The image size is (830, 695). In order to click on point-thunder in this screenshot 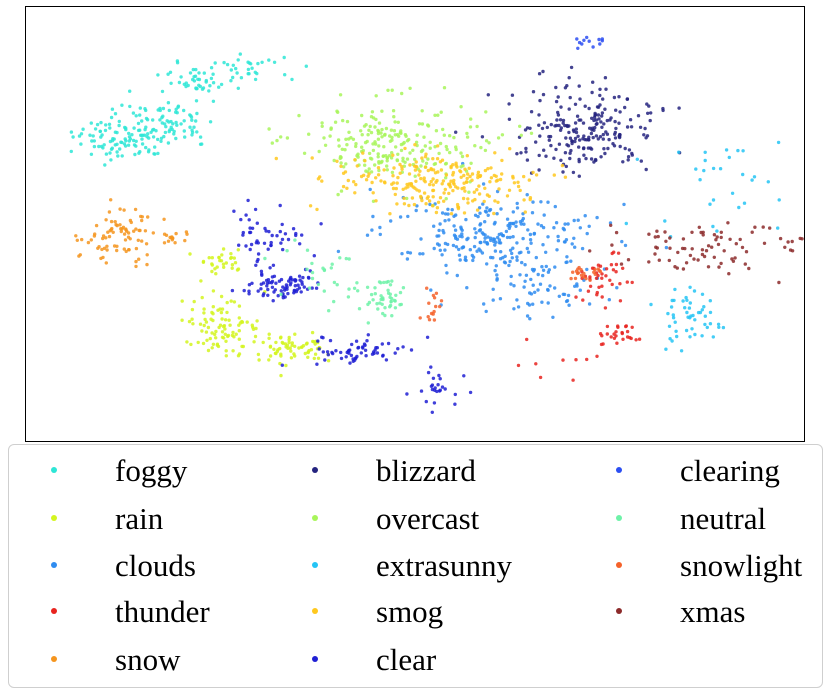, I will do `click(627, 337)`.